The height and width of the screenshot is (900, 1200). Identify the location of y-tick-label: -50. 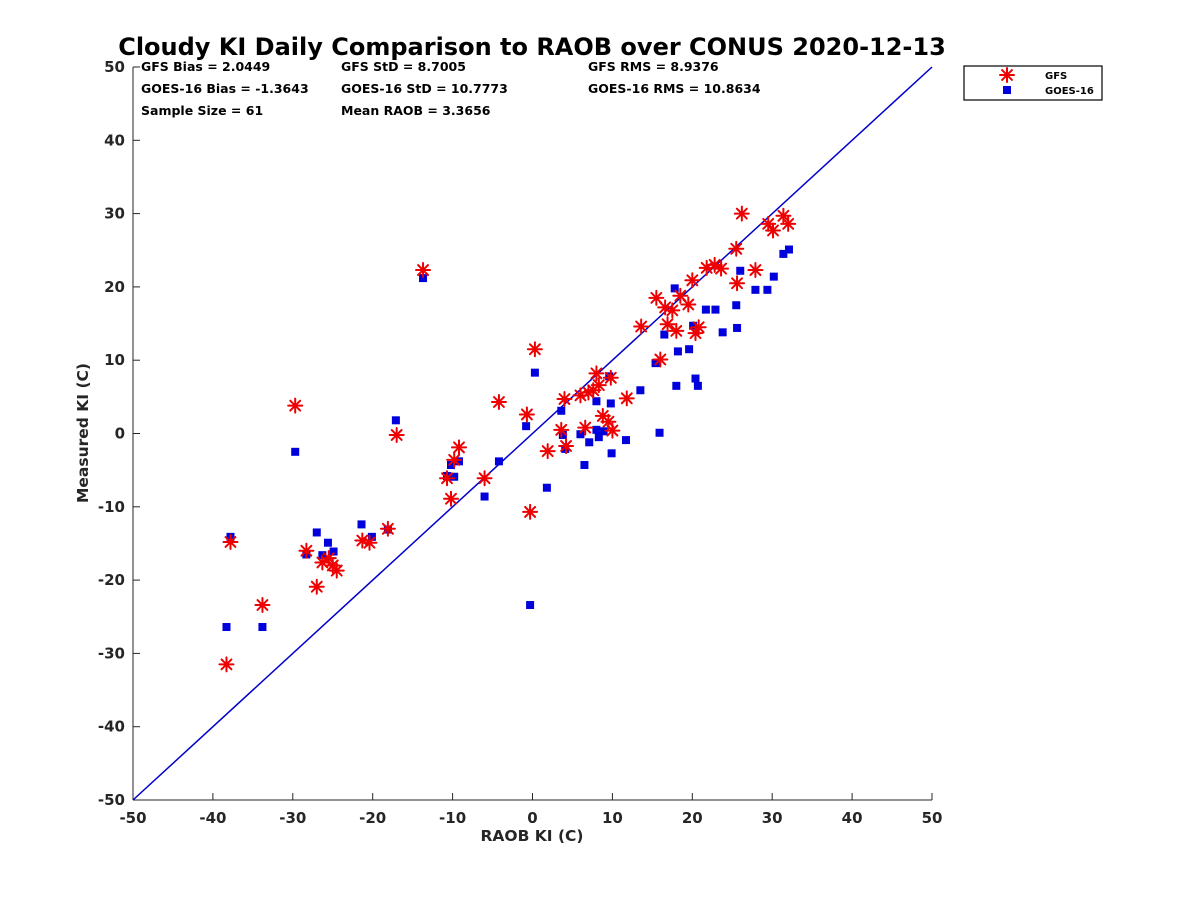
(111, 800).